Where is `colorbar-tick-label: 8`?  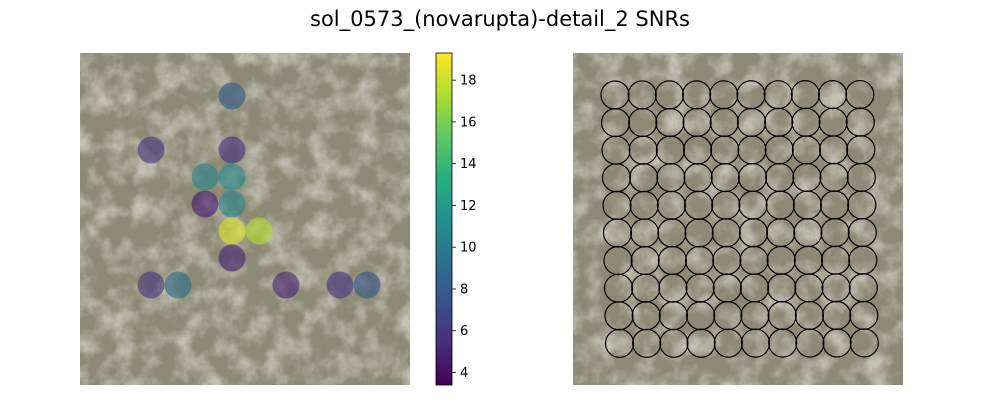 colorbar-tick-label: 8 is located at coordinates (464, 289).